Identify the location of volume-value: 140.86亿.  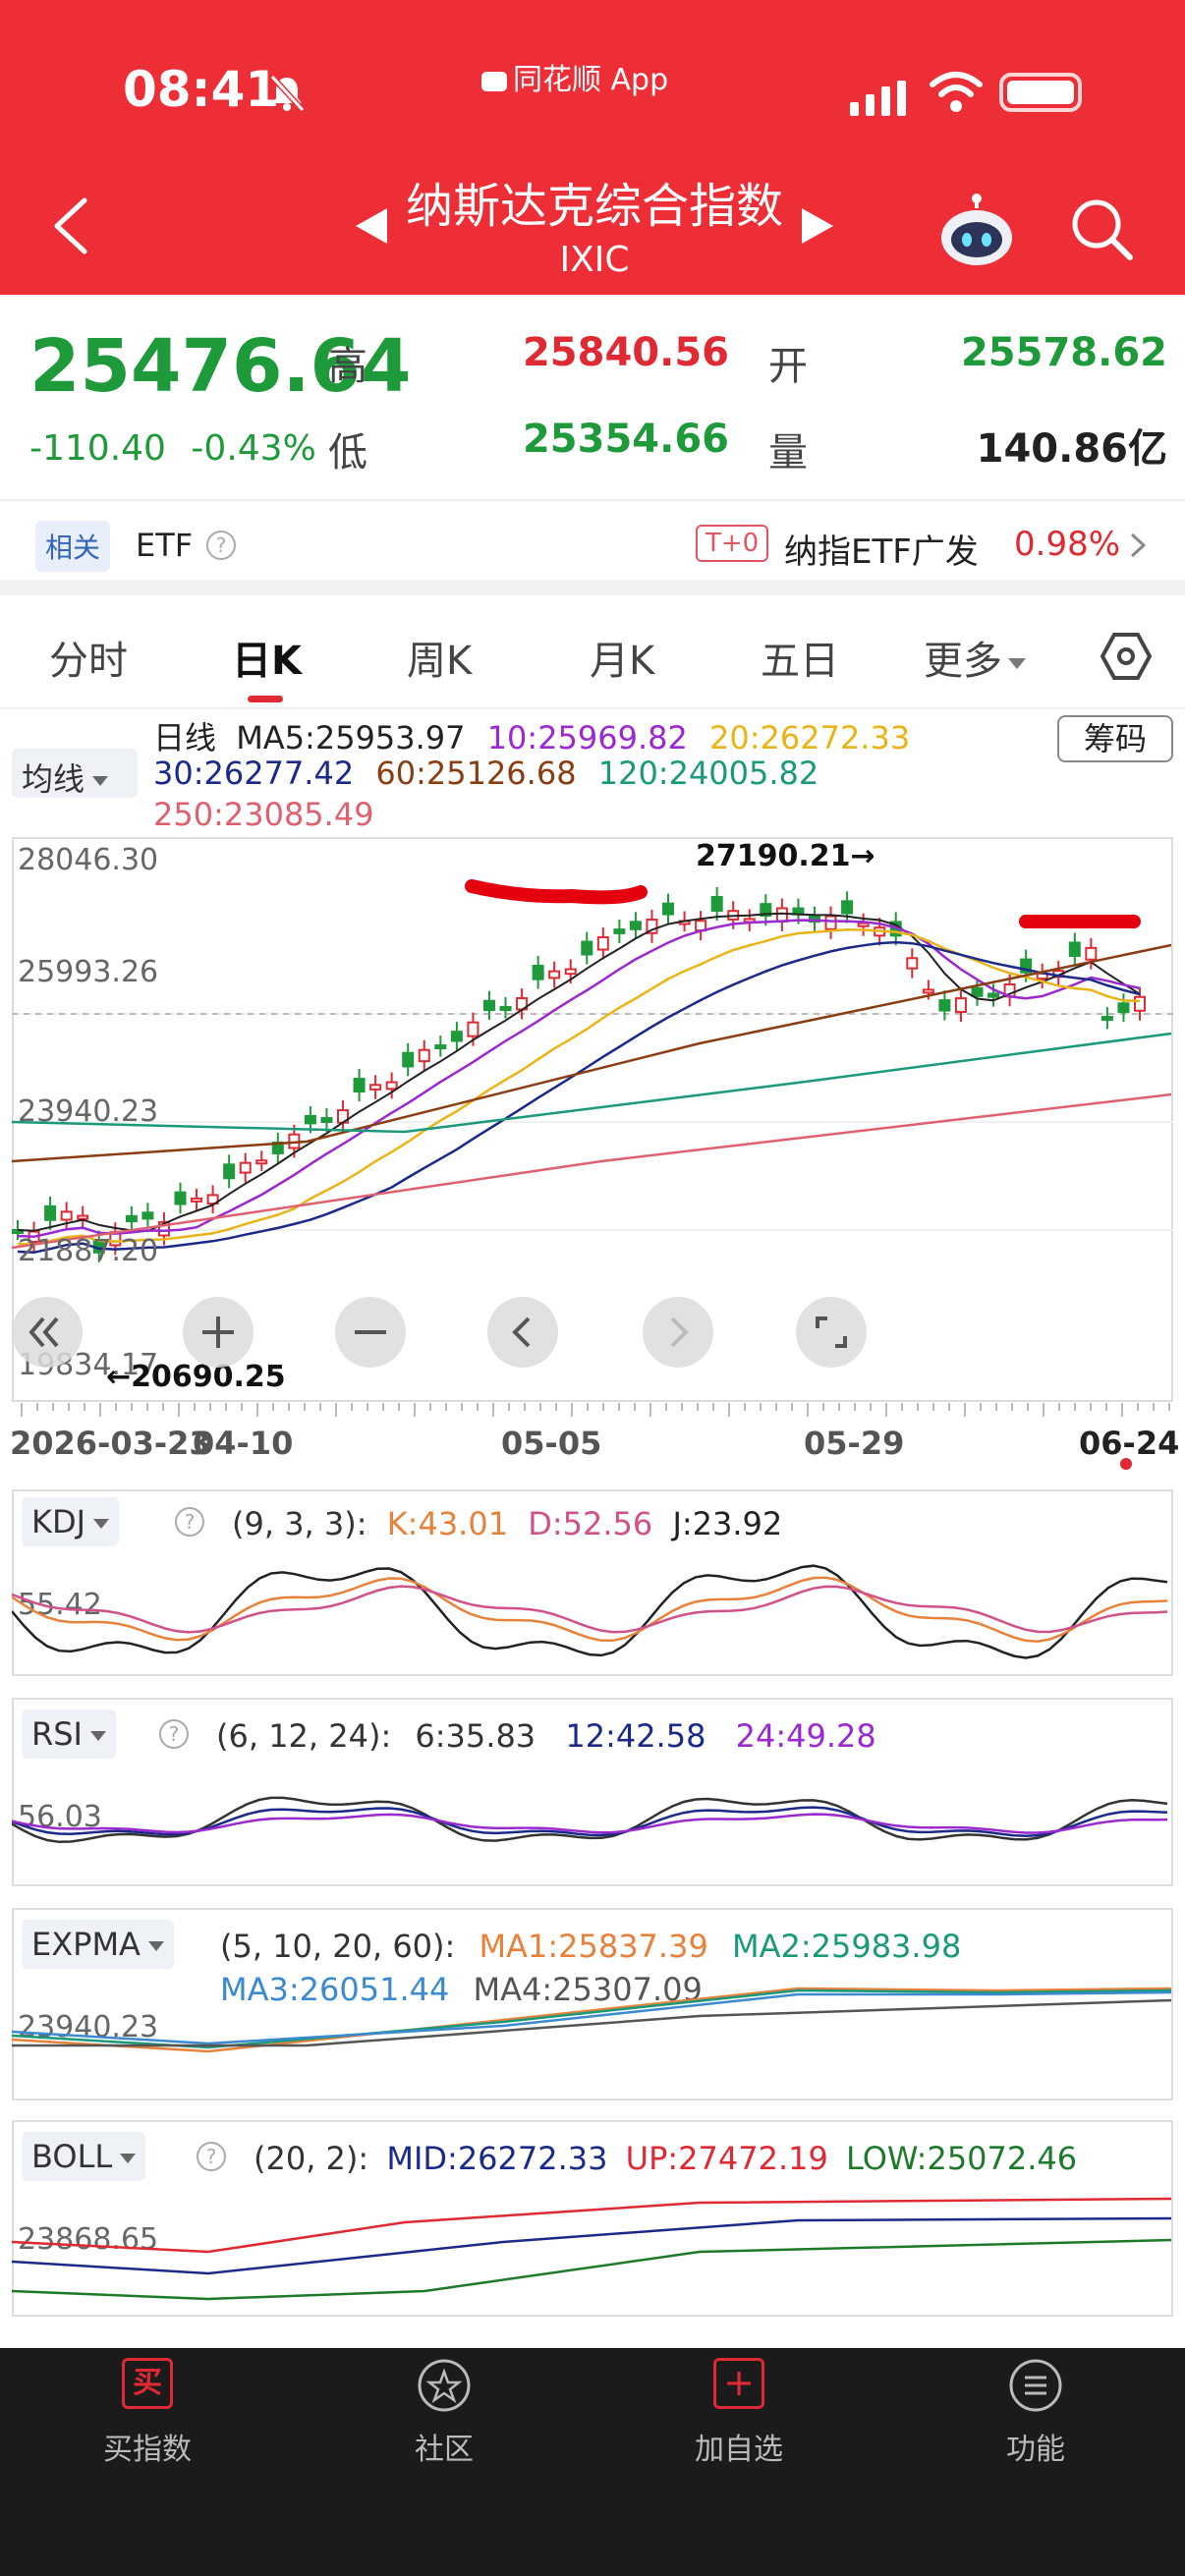
(1072, 449).